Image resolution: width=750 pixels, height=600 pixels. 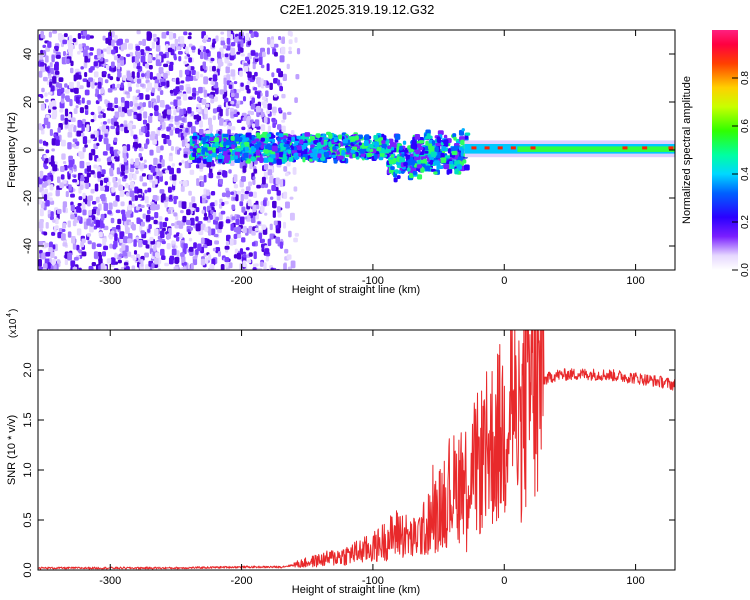 I want to click on spec-xtick-label: -300, so click(x=110, y=281).